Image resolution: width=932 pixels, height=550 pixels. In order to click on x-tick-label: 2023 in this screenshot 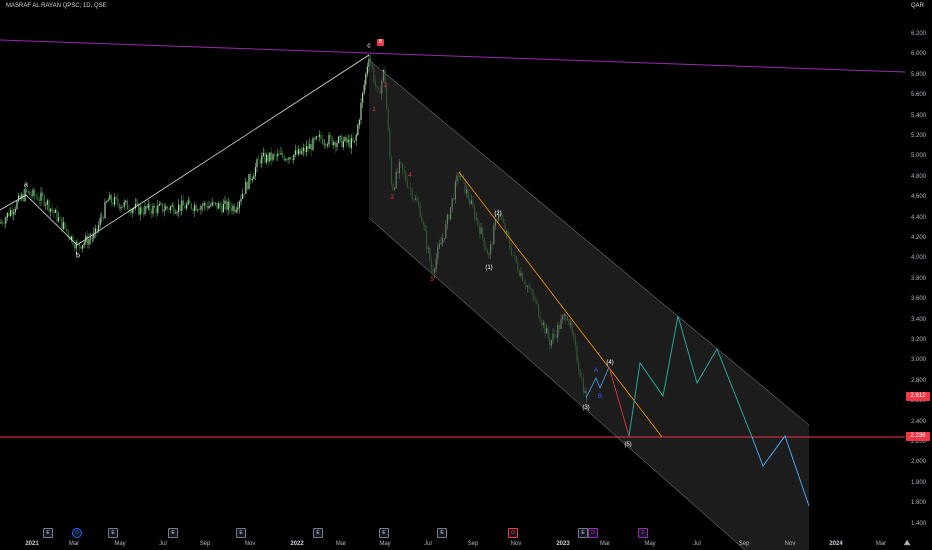, I will do `click(563, 544)`.